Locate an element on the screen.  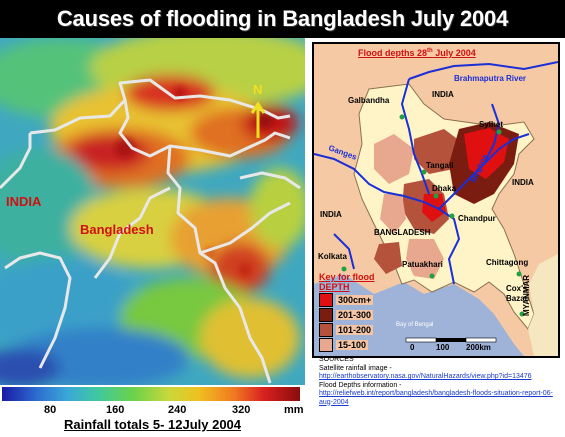
flood-map-title-main: Flood depths 28 is located at coordinates (393, 53).